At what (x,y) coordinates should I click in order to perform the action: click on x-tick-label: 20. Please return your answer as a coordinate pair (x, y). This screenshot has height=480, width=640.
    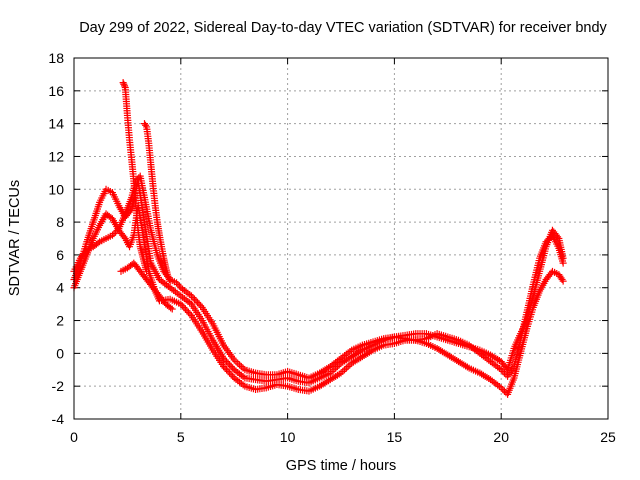
    Looking at the image, I should click on (501, 437).